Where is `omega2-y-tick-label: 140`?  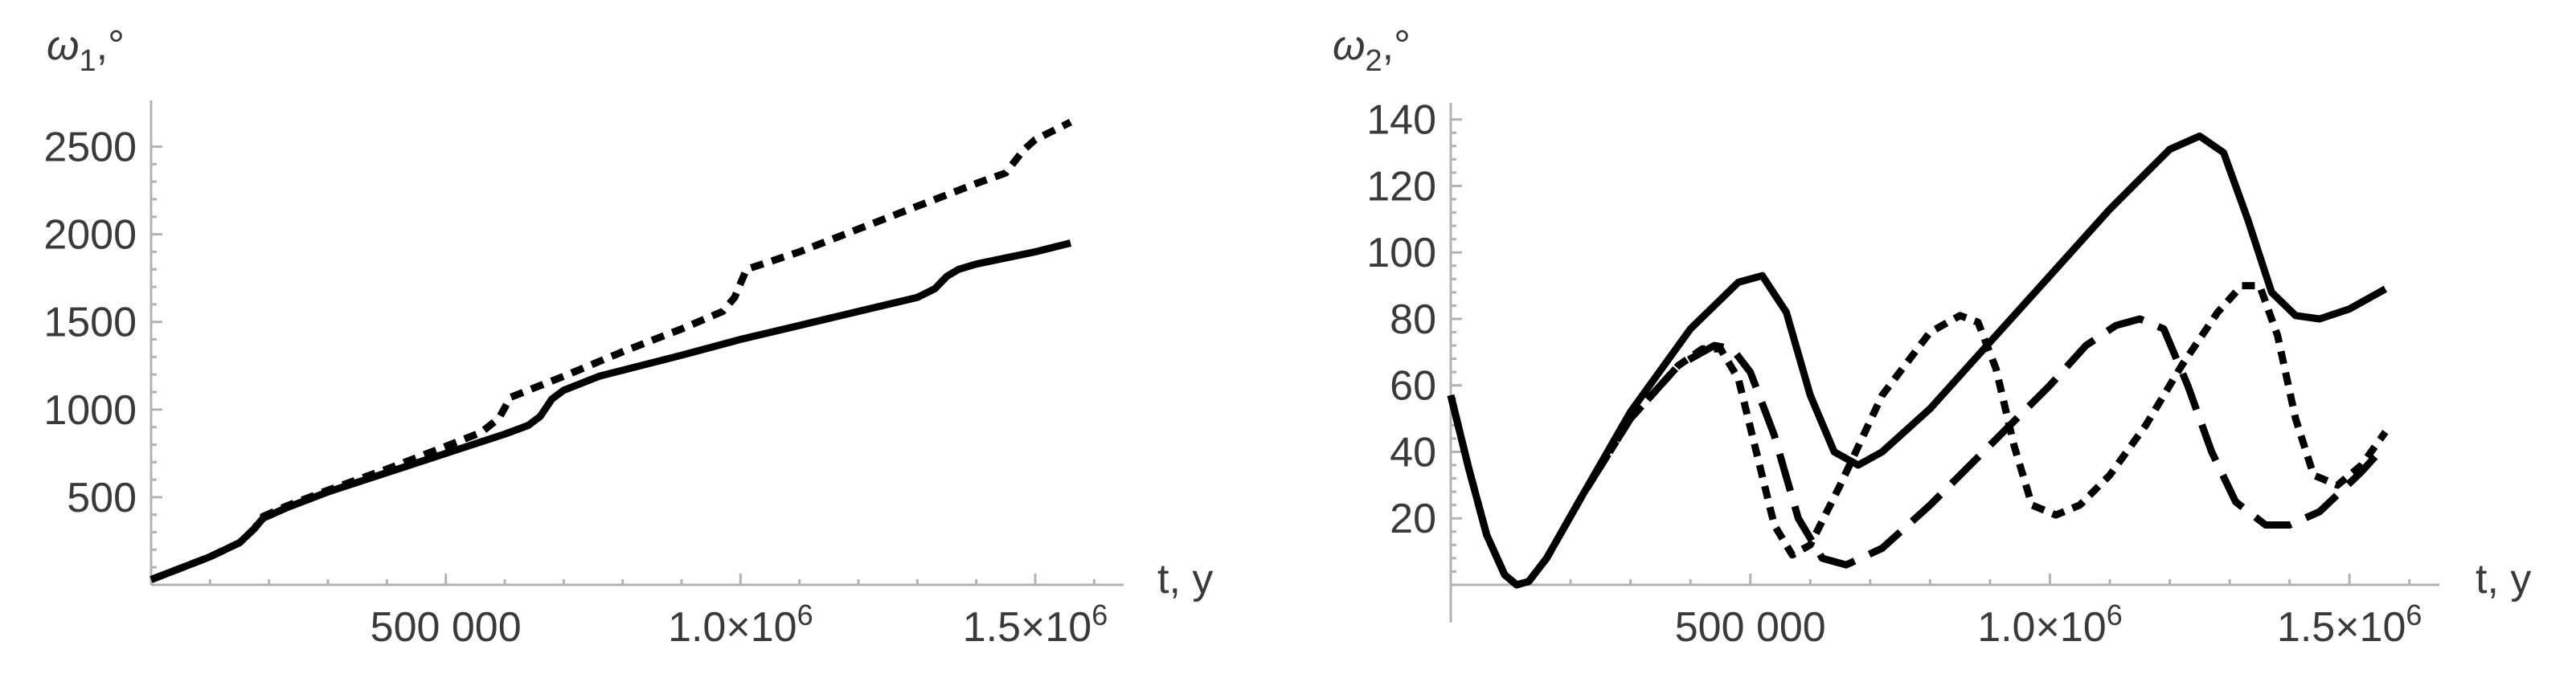 omega2-y-tick-label: 140 is located at coordinates (1401, 120).